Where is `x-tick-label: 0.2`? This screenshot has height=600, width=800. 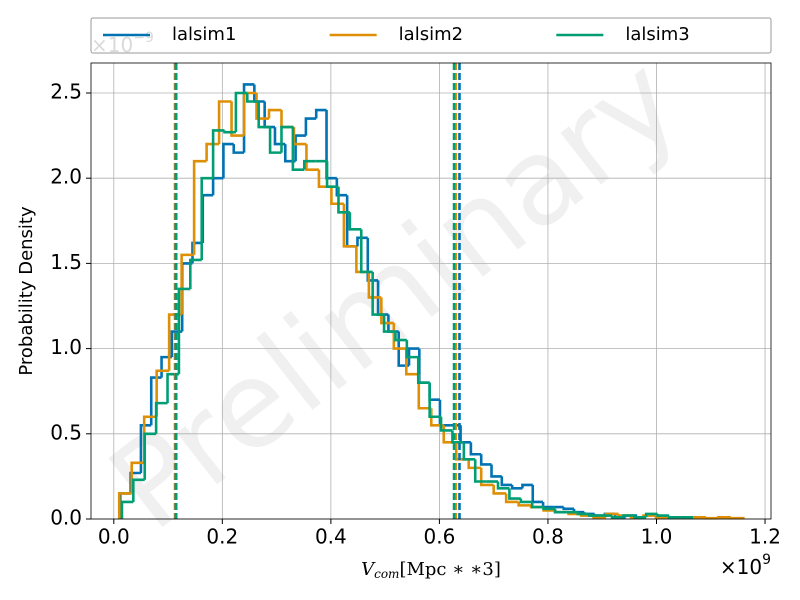 x-tick-label: 0.2 is located at coordinates (222, 537).